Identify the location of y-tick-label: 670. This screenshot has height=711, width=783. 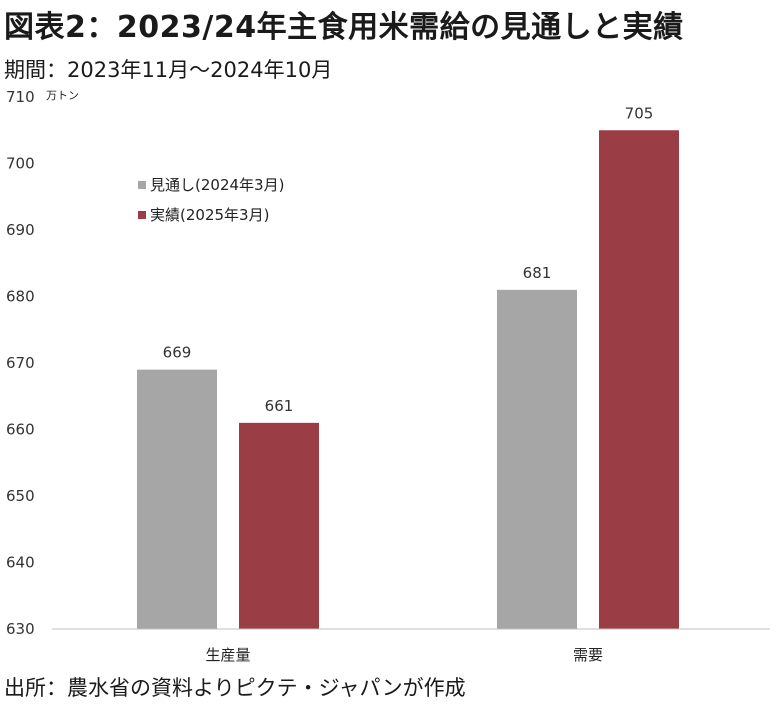
(20, 363).